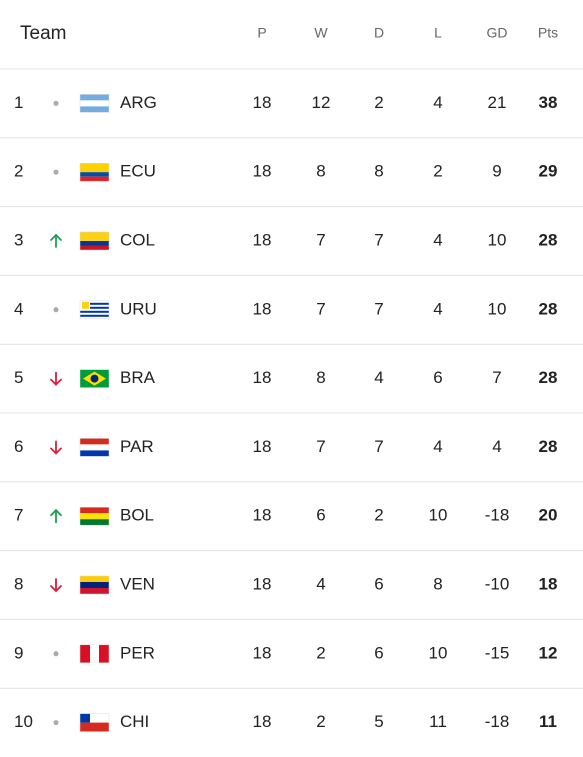  Describe the element at coordinates (138, 102) in the screenshot. I see `team-name: ARG` at that location.